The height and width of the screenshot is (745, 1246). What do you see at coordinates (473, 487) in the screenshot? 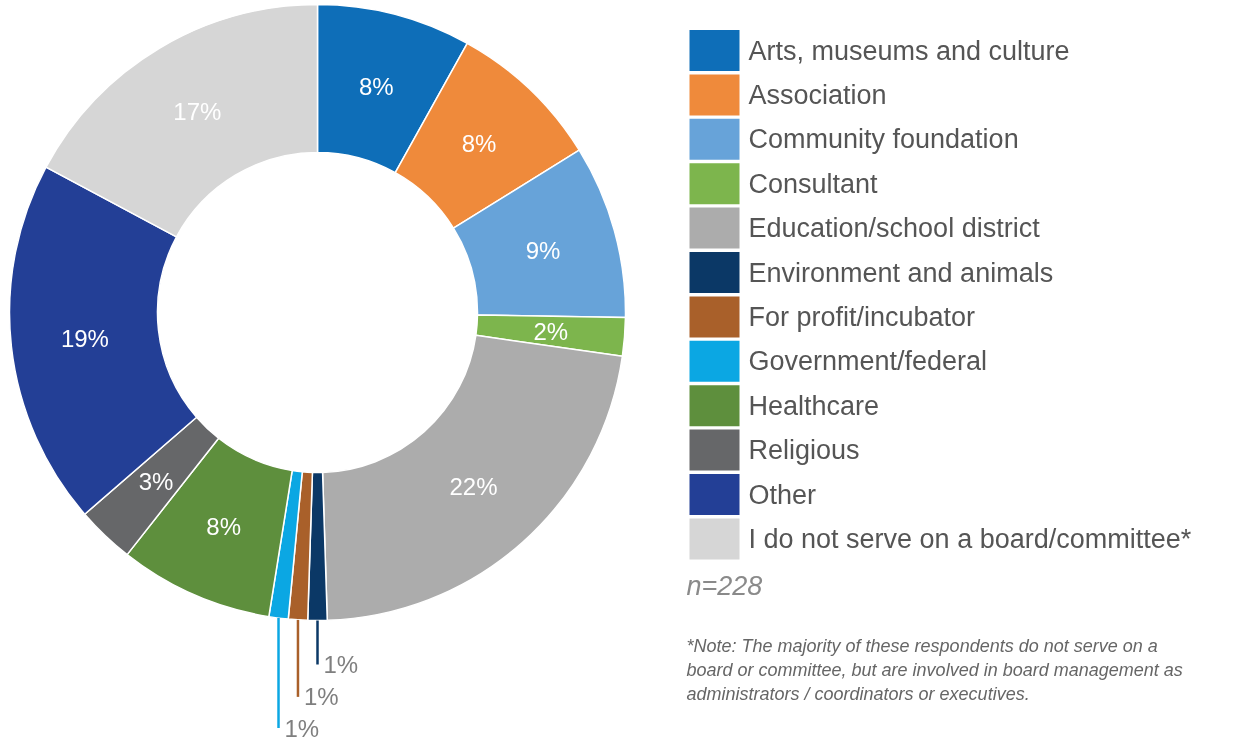
I see `data-label: 22%` at bounding box center [473, 487].